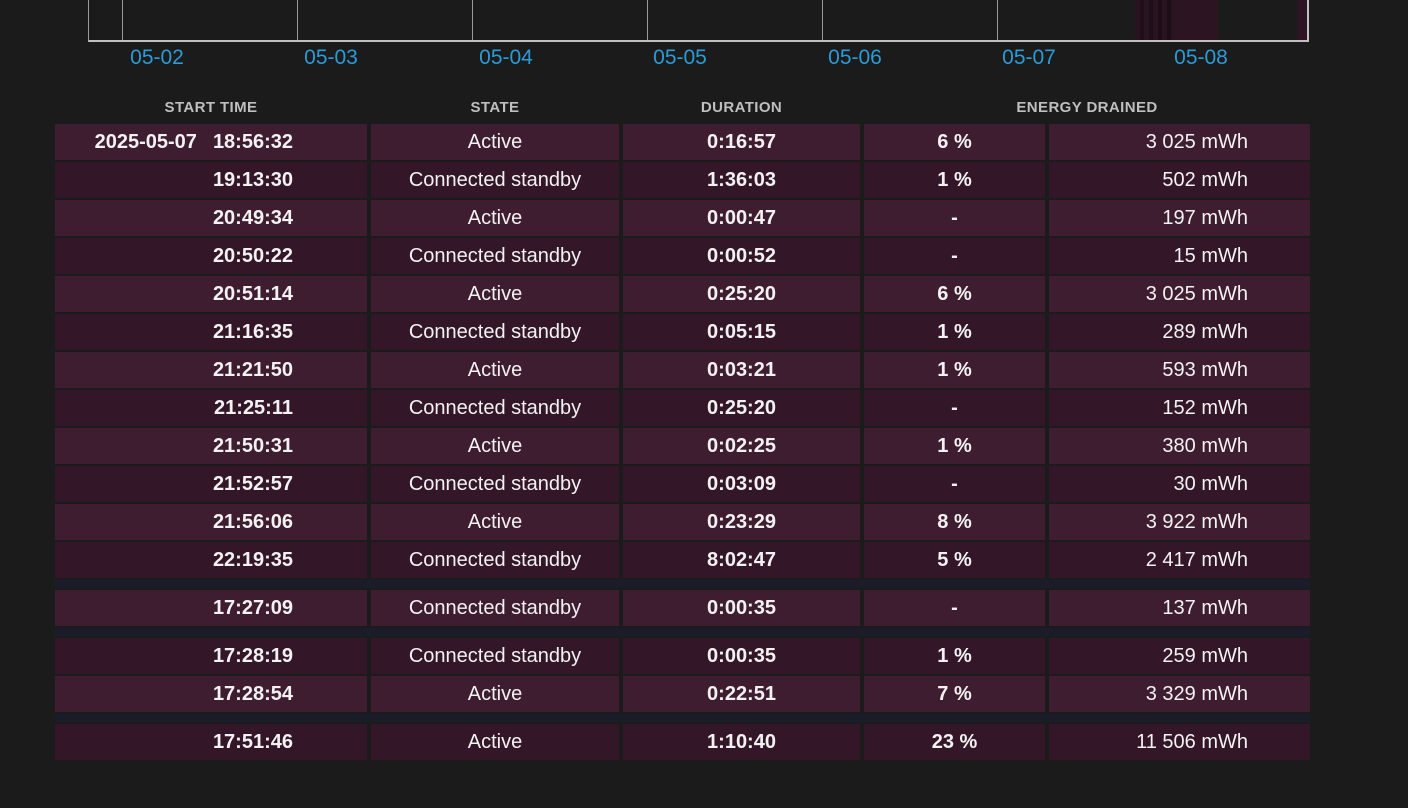  Describe the element at coordinates (211, 560) in the screenshot. I see `cell-start-time: 22:19:35` at that location.